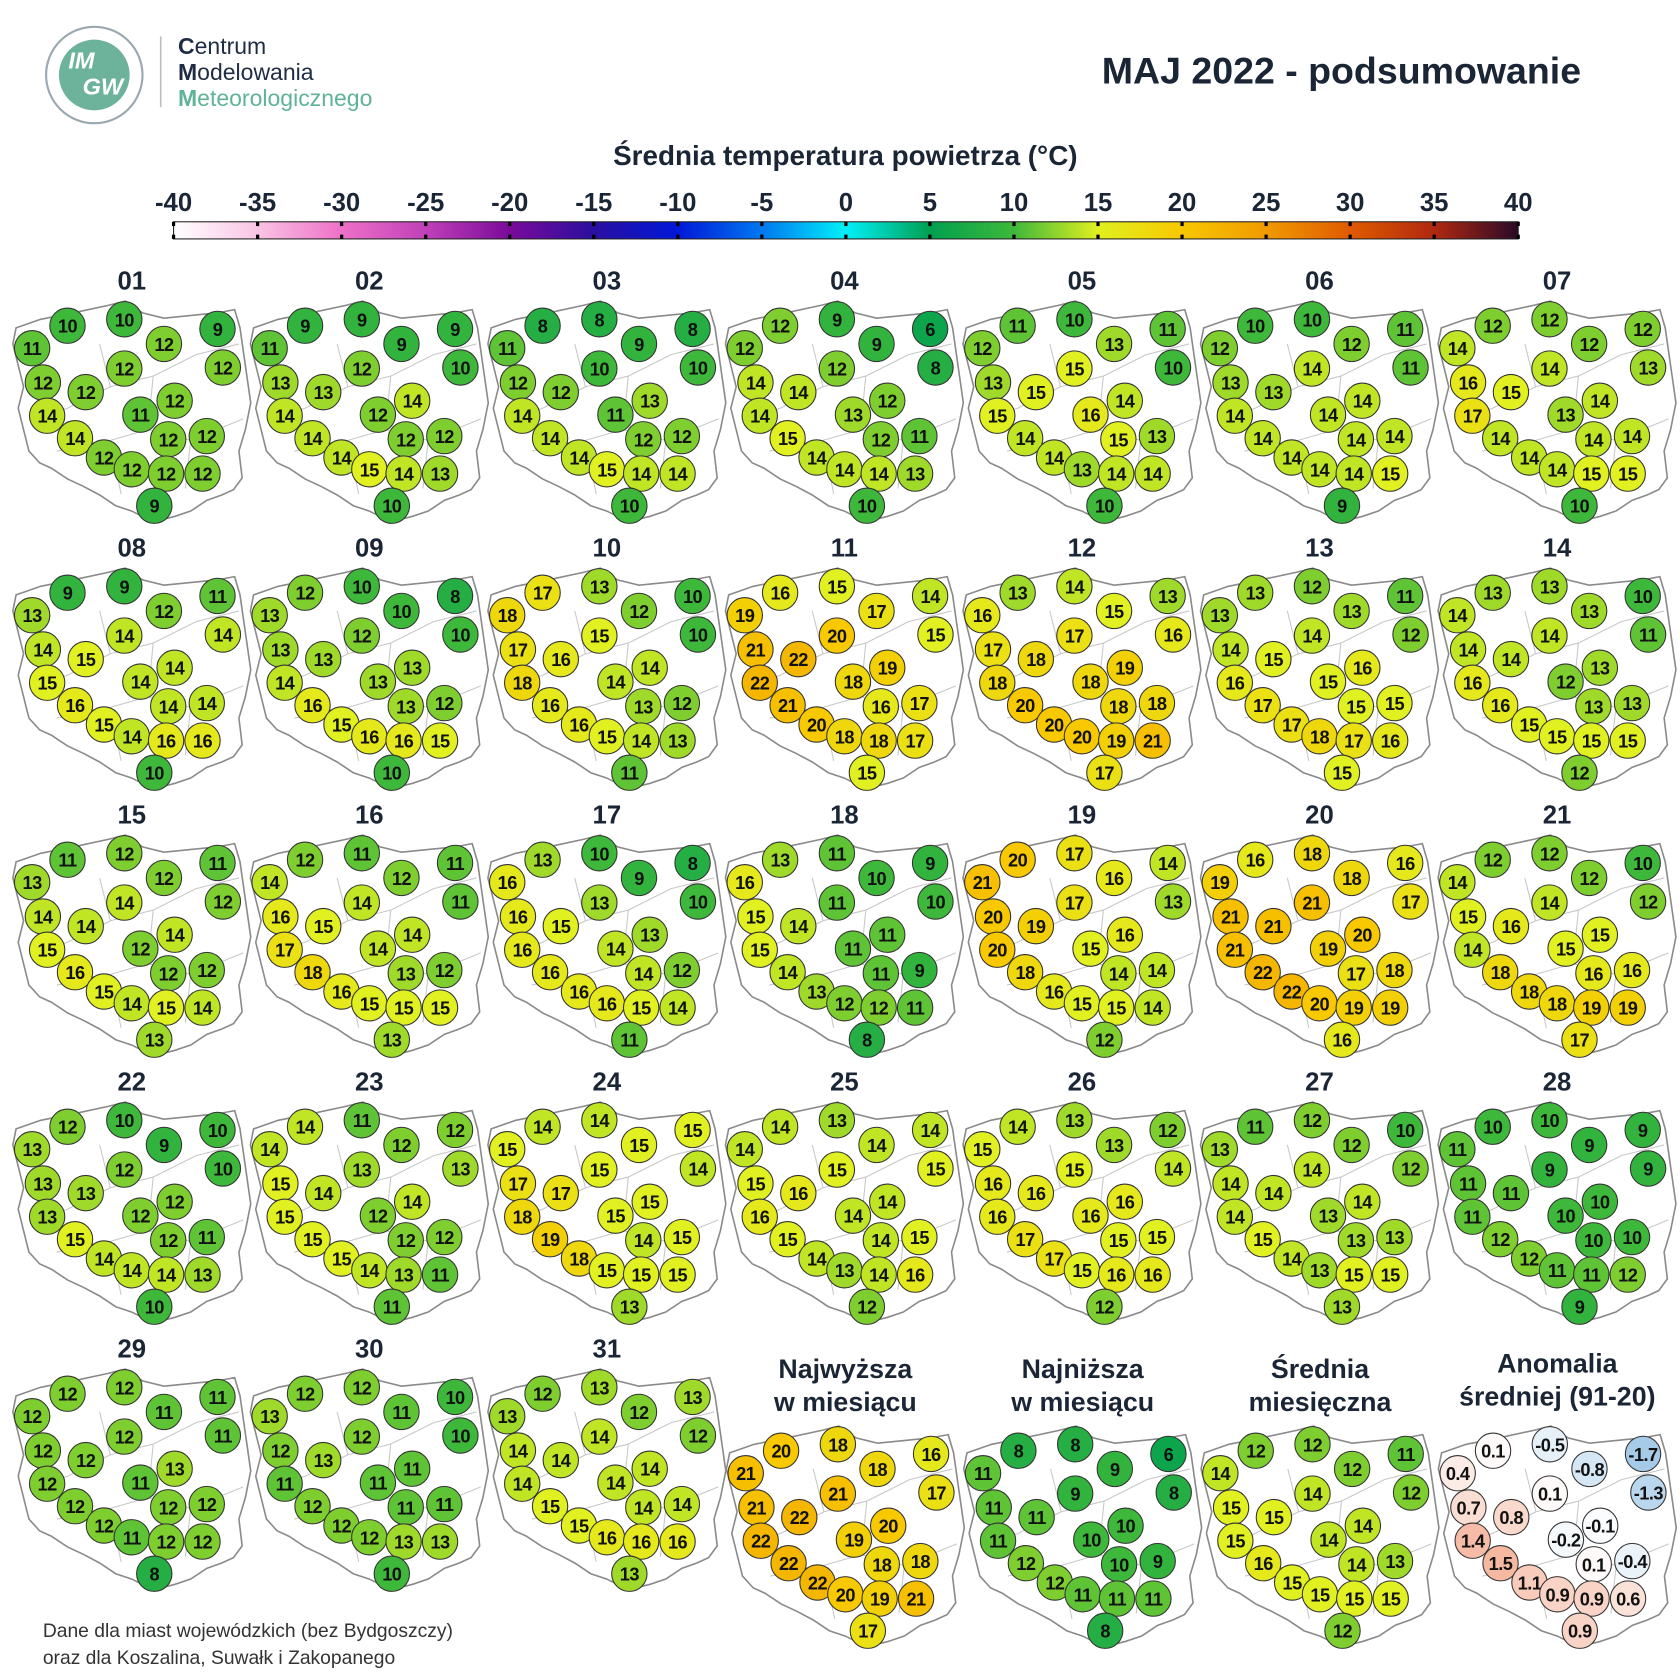  What do you see at coordinates (1075, 1445) in the screenshot?
I see `station-value: 8` at bounding box center [1075, 1445].